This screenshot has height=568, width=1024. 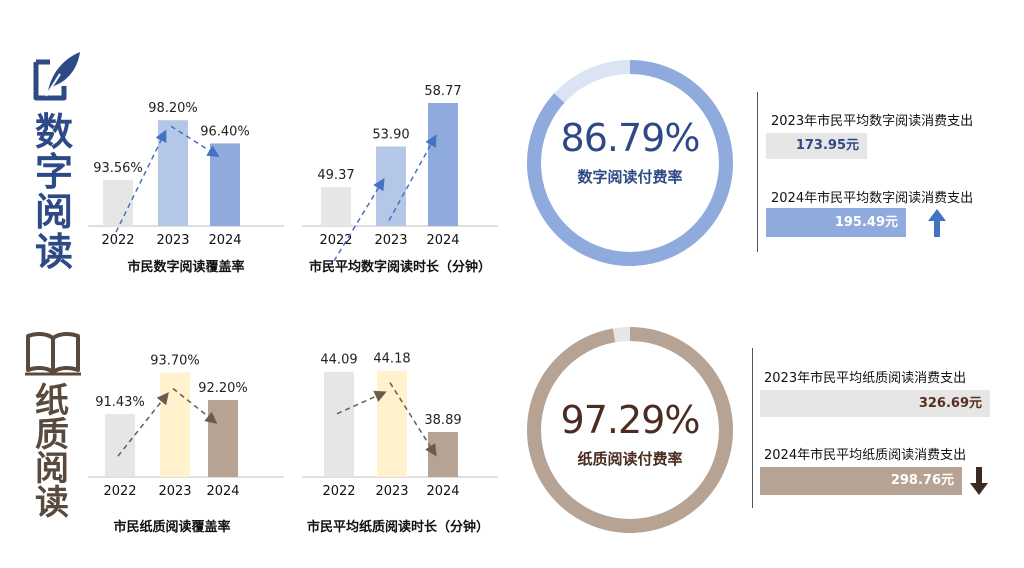 What do you see at coordinates (173, 108) in the screenshot?
I see `data-label-2023: 98.20%` at bounding box center [173, 108].